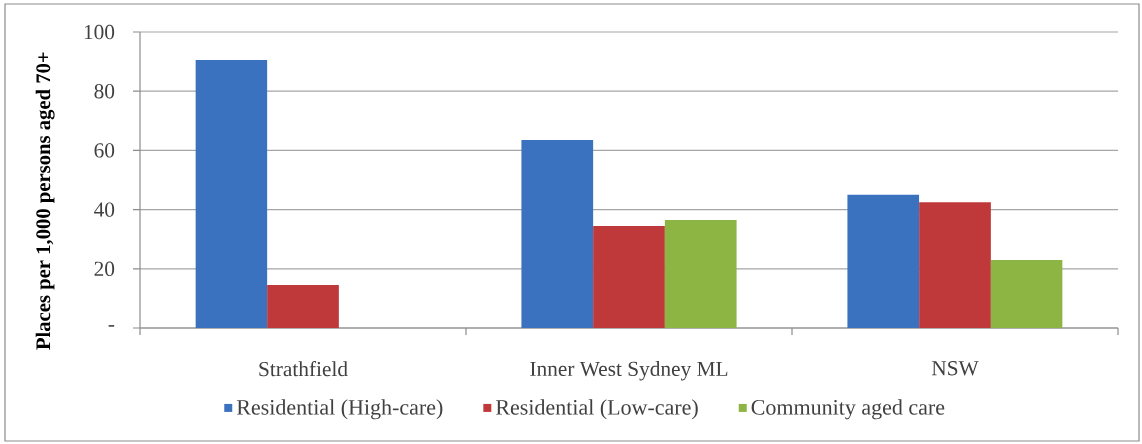 The width and height of the screenshot is (1142, 444). Describe the element at coordinates (104, 91) in the screenshot. I see `y-tick-label: 80` at that location.